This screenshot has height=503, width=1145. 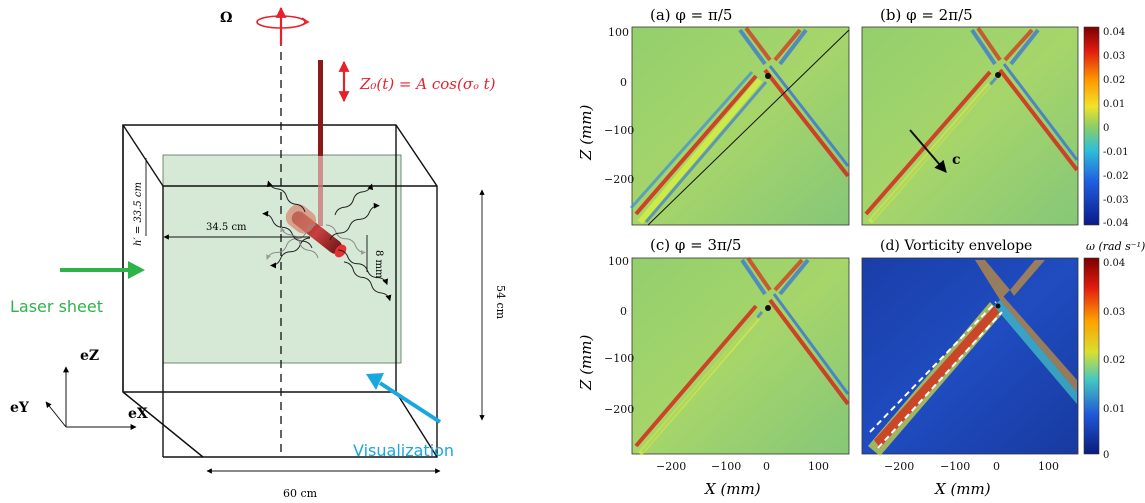 What do you see at coordinates (226, 18) in the screenshot?
I see `omega-label: Ω` at bounding box center [226, 18].